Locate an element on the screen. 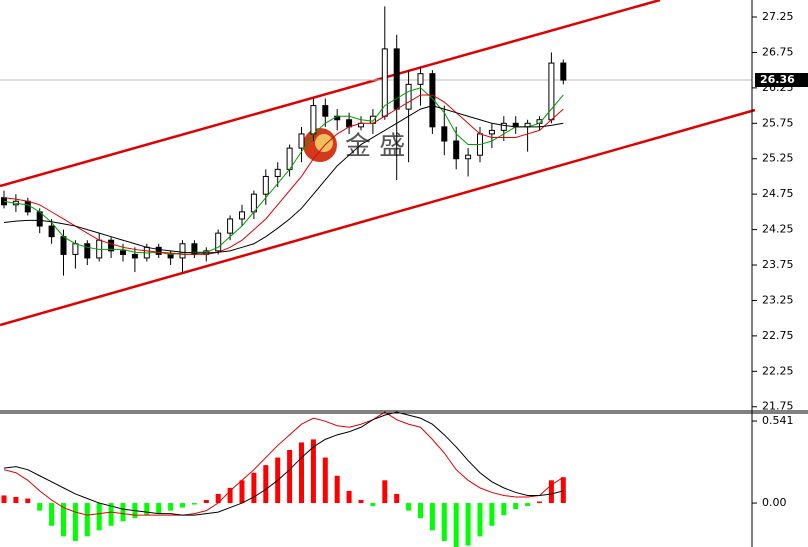 The image size is (808, 547). y-tick-label: 0.541 is located at coordinates (778, 420).